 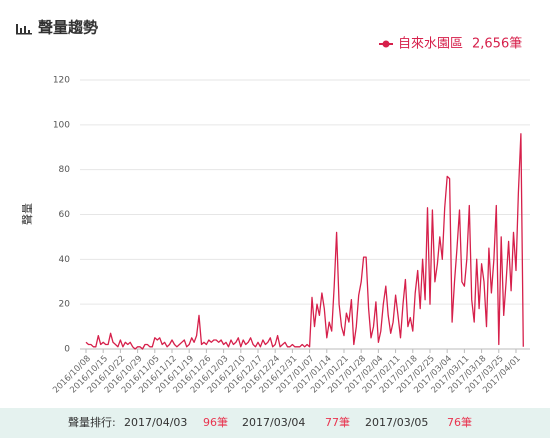 I want to click on ranking-title: 聲量排行:, so click(x=92, y=422).